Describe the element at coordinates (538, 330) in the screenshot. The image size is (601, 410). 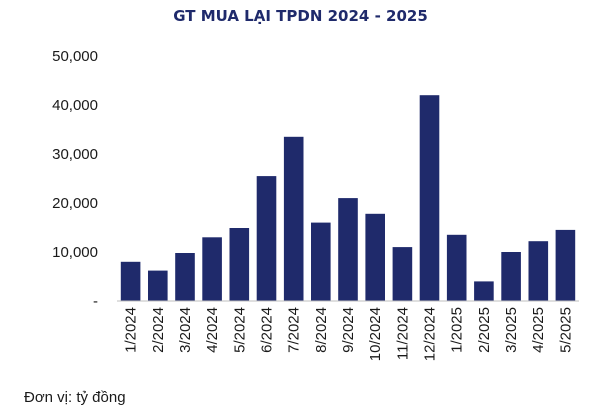
I see `x-tick-label: 4/2025` at that location.